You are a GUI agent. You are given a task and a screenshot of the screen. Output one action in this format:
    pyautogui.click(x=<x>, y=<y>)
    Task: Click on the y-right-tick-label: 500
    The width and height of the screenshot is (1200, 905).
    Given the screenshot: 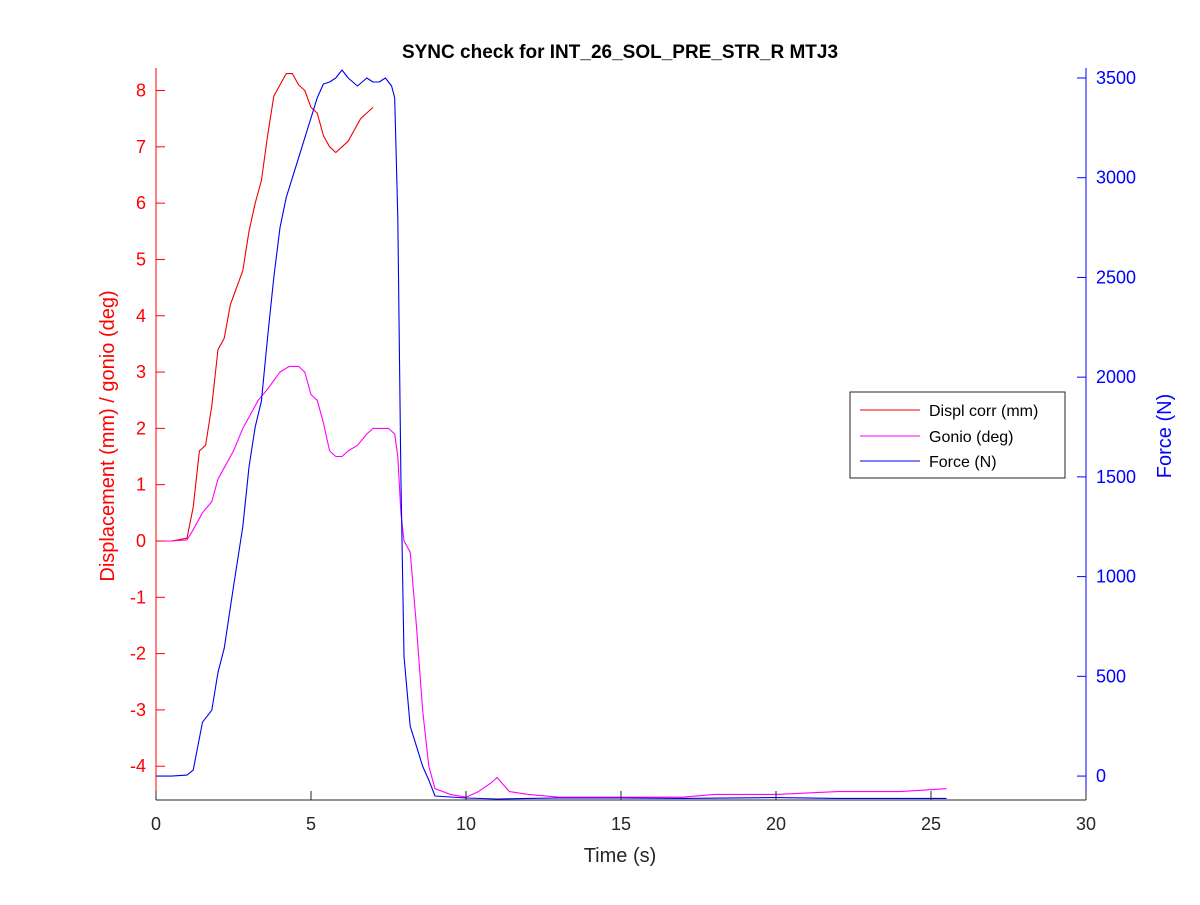 What is the action you would take?
    pyautogui.click(x=1111, y=676)
    